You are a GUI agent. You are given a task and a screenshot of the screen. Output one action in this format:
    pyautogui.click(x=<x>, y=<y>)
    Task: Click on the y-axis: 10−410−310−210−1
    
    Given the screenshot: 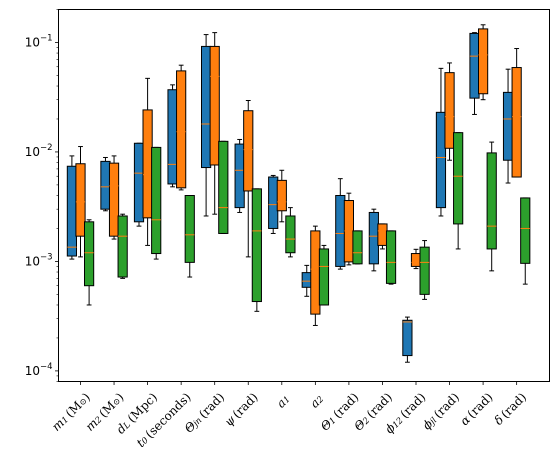 What is the action you would take?
    pyautogui.click(x=42, y=195)
    